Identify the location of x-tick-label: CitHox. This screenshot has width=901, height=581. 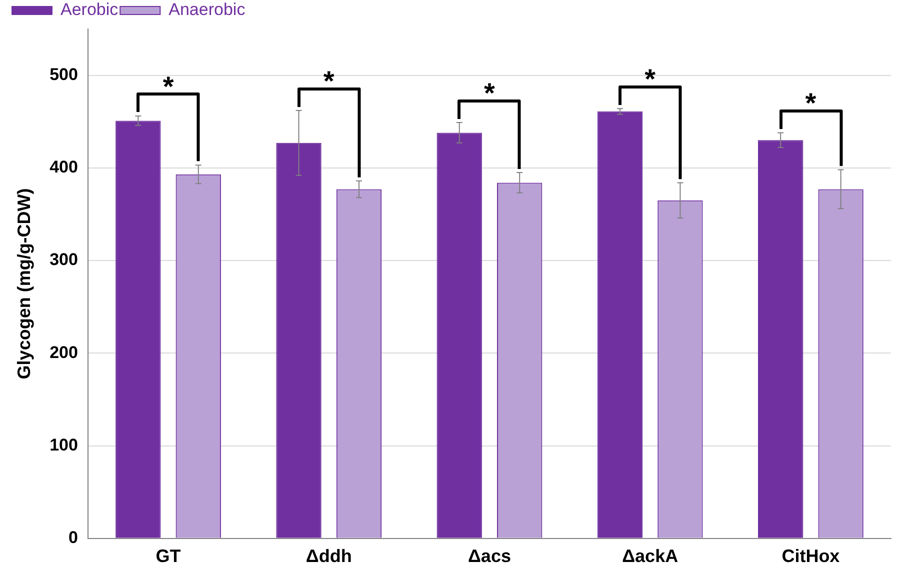
(811, 556).